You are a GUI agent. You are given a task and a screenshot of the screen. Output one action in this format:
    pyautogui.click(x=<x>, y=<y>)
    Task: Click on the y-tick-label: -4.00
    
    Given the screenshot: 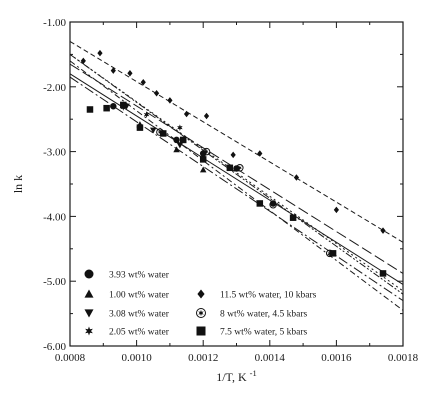 What is the action you would take?
    pyautogui.click(x=54, y=217)
    